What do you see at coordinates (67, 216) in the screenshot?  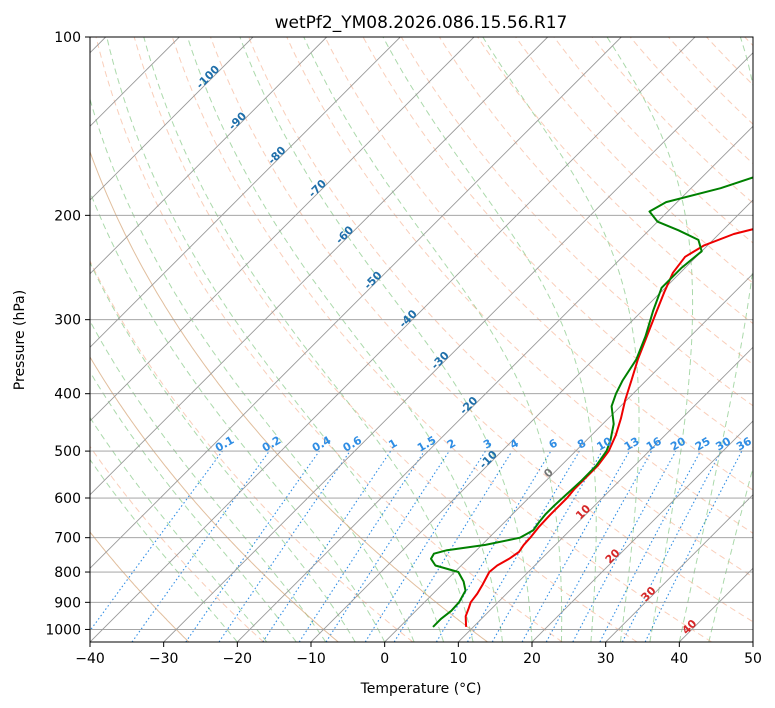 I see `y-tick-label: 200` at bounding box center [67, 216].